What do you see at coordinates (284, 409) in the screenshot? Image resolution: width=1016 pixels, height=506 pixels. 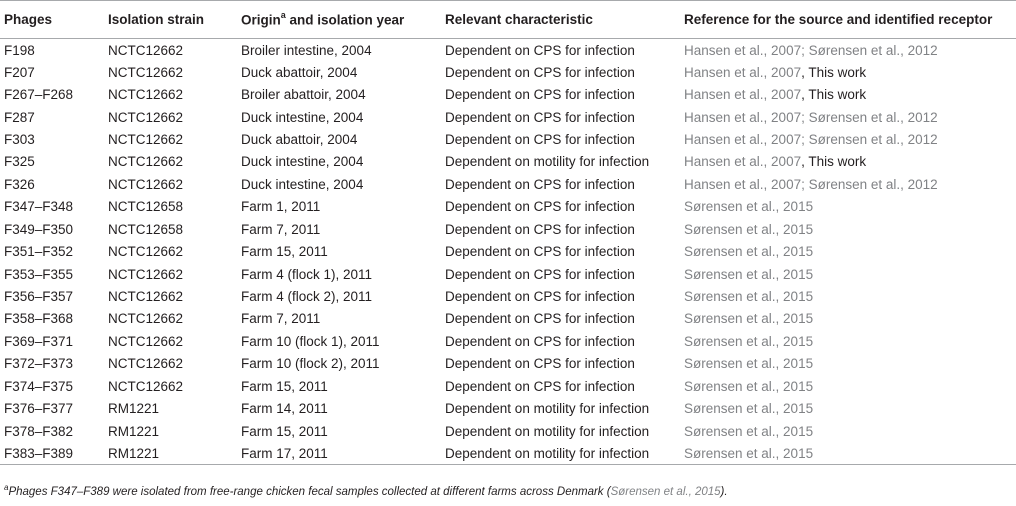 I see `origin-cell: Farm 14, 2011` at bounding box center [284, 409].